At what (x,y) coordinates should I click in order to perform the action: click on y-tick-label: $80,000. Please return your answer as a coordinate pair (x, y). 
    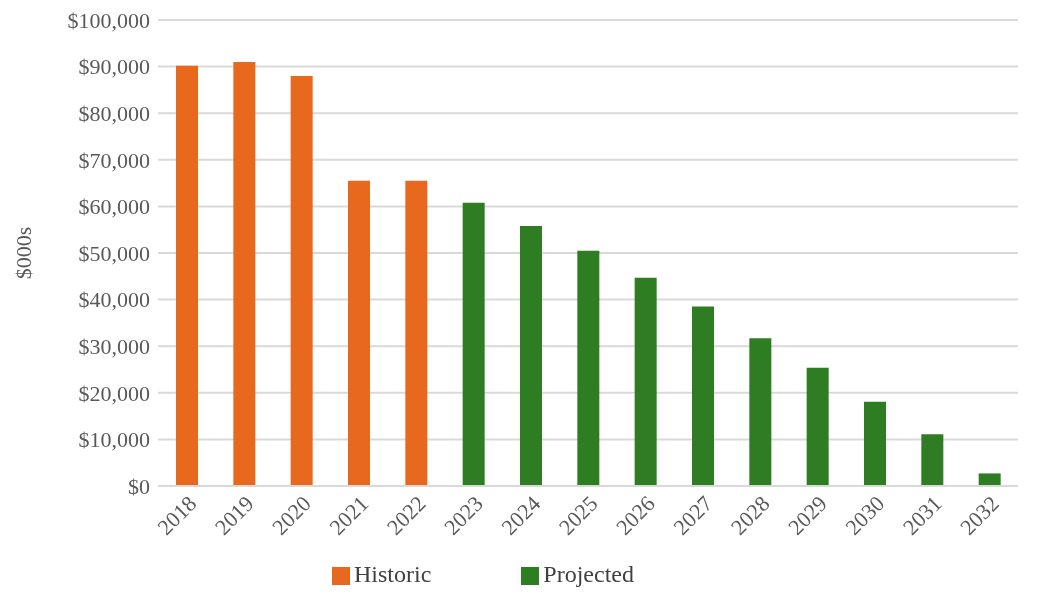
    Looking at the image, I should click on (114, 114).